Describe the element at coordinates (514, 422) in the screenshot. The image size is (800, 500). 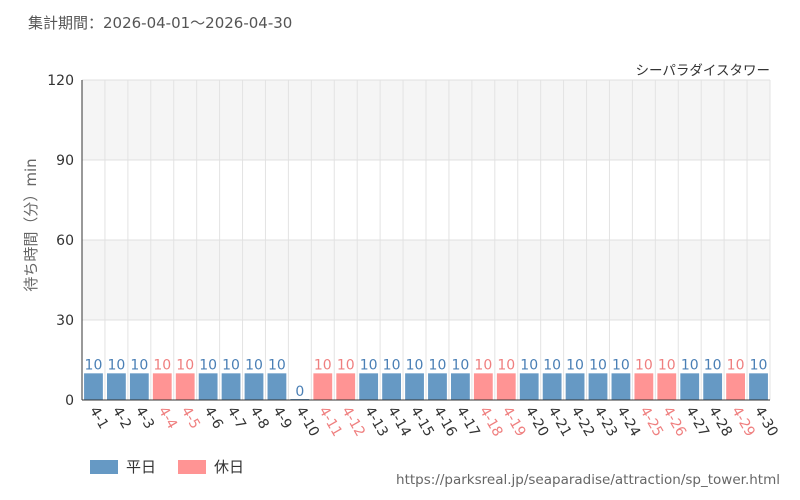
I see `x-tick-label: 4-19` at that location.